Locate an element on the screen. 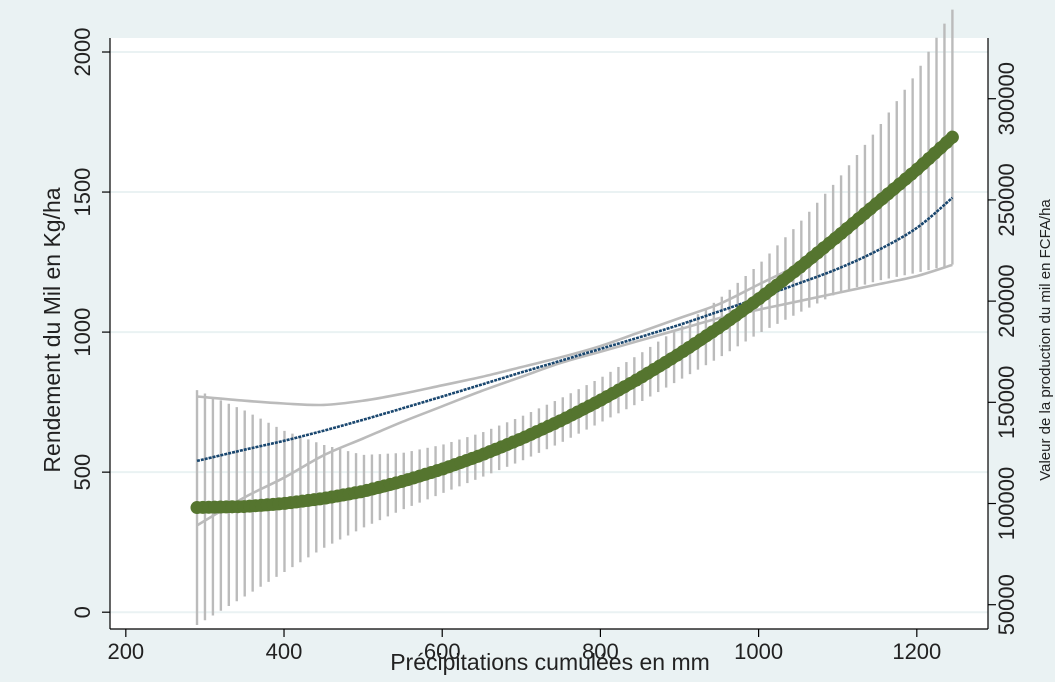  y2-tick-label: 150000 is located at coordinates (1006, 402).